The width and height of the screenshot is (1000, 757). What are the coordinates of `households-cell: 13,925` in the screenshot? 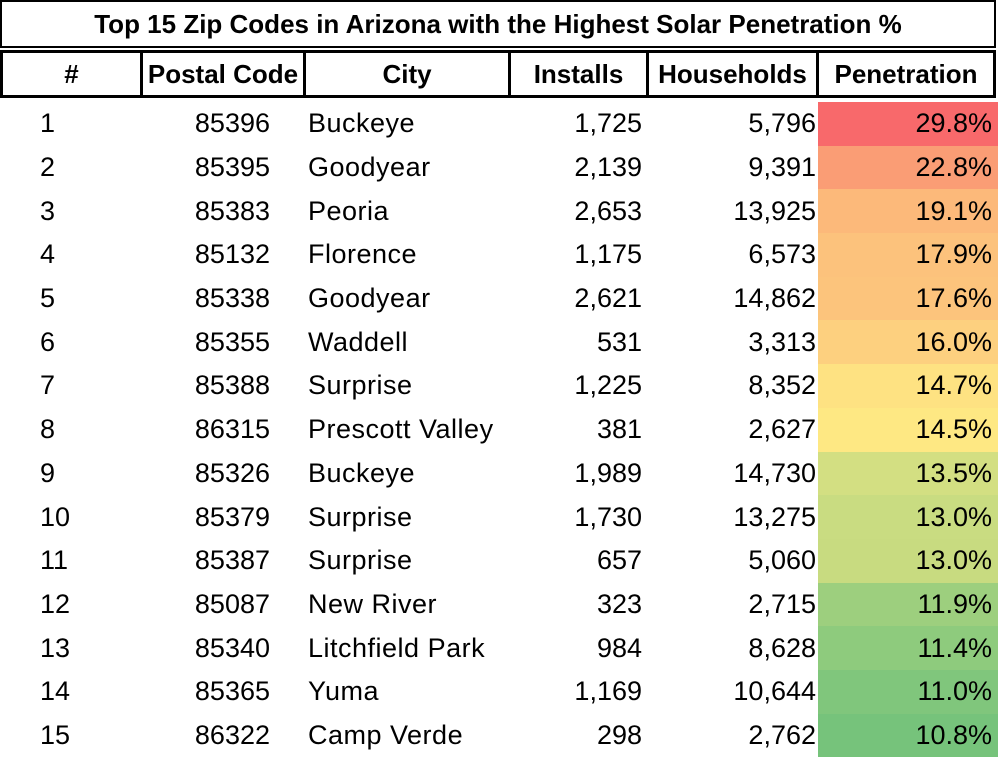 It's located at (774, 210).